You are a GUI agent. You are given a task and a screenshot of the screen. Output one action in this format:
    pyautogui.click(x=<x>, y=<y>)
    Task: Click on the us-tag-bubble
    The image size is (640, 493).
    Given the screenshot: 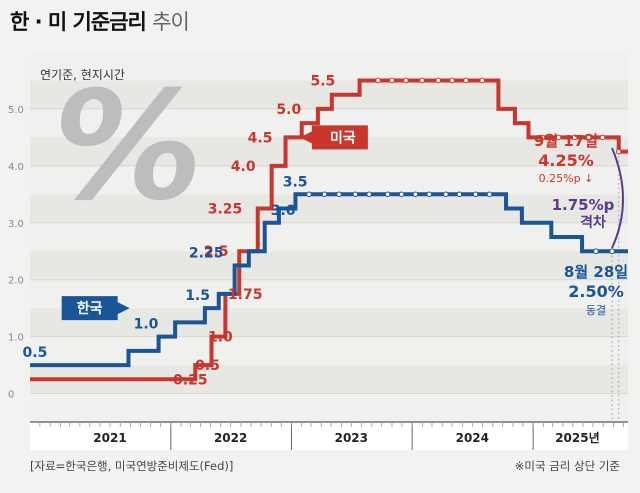 What is the action you would take?
    pyautogui.click(x=333, y=137)
    